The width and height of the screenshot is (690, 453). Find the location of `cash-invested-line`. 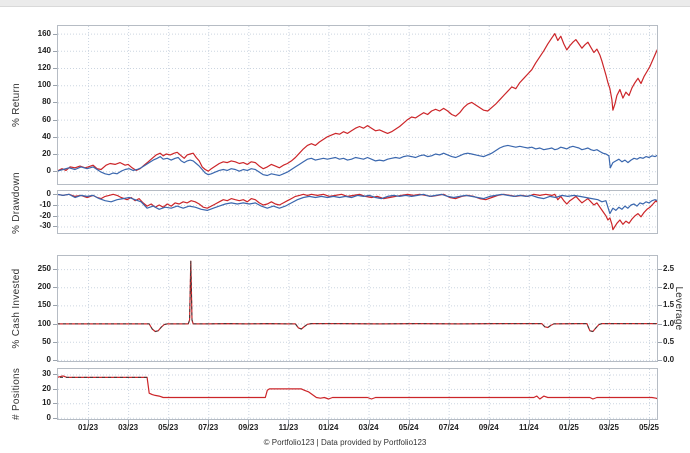

cash-invested-line is located at coordinates (357, 296).